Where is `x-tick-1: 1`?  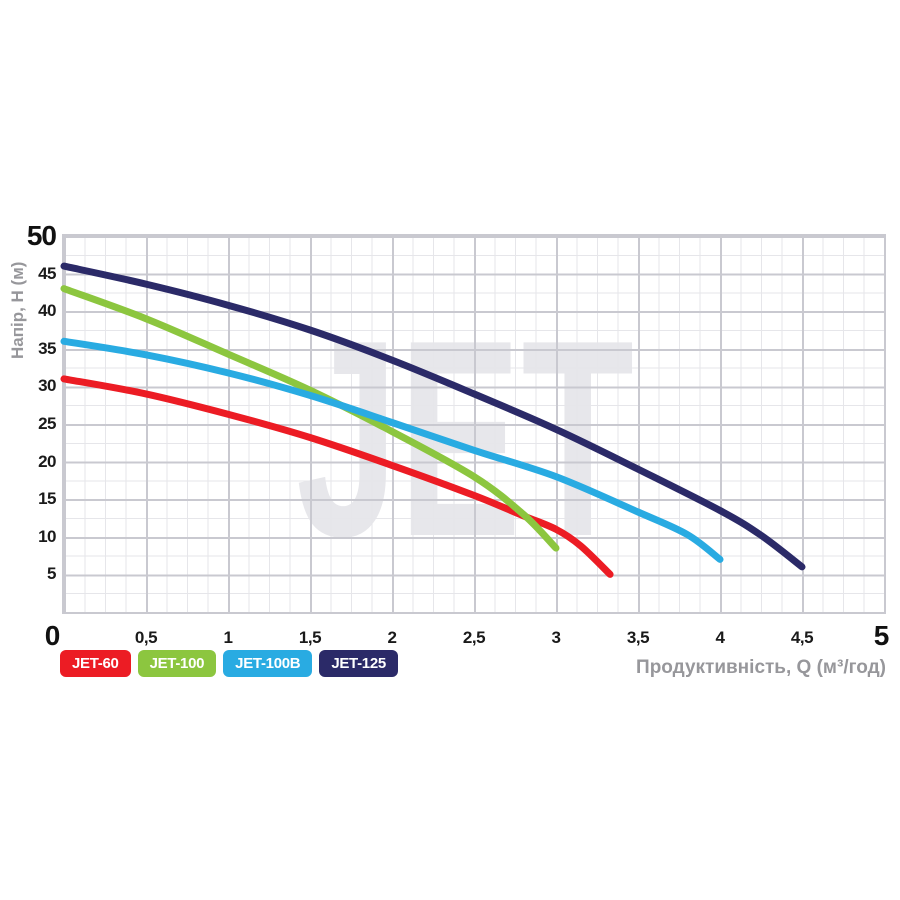 x-tick-1: 1 is located at coordinates (228, 637).